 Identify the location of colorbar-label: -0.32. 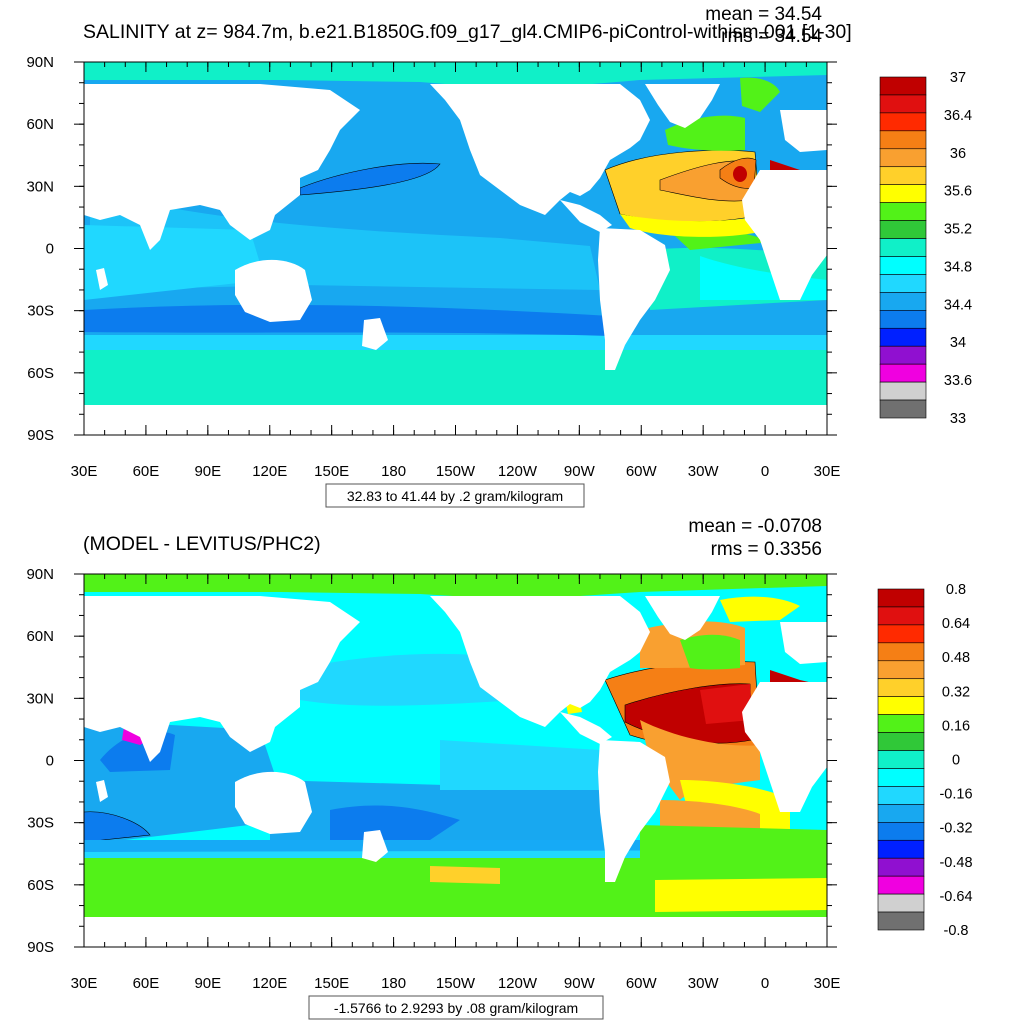
(955, 829).